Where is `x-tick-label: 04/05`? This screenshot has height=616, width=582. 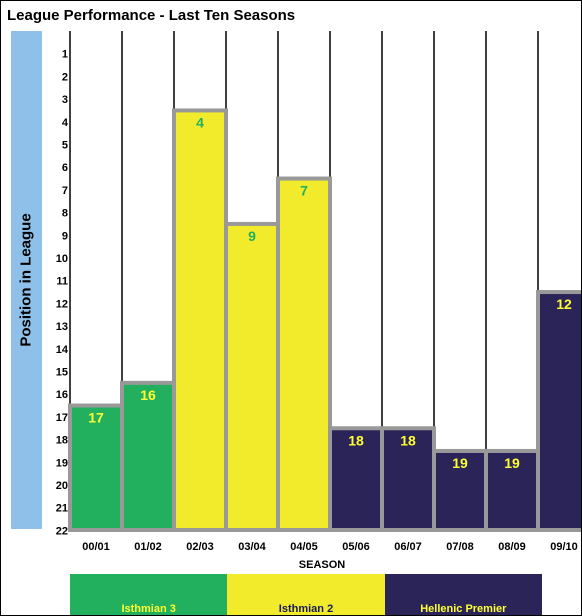
x-tick-label: 04/05 is located at coordinates (304, 547).